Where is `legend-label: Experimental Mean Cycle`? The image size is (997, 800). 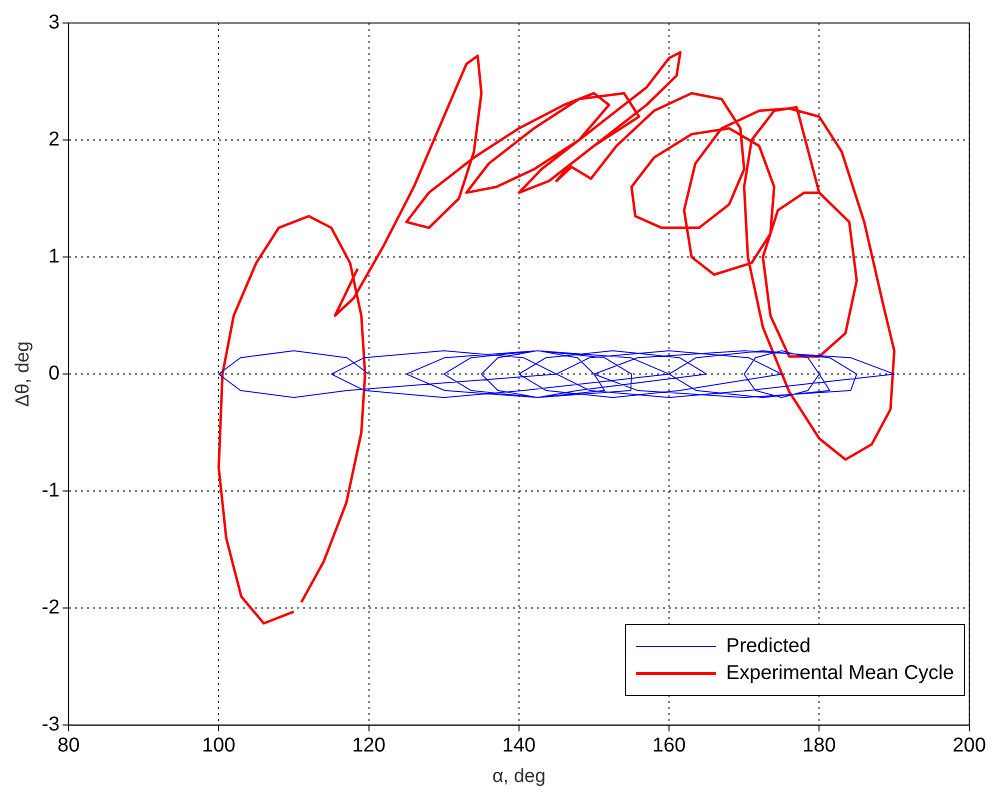 legend-label: Experimental Mean Cycle is located at coordinates (840, 673).